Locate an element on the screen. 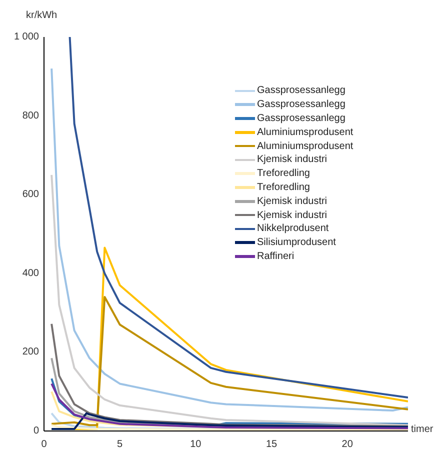 Image resolution: width=437 pixels, height=452 pixels. x-tick-label: 0 is located at coordinates (44, 444).